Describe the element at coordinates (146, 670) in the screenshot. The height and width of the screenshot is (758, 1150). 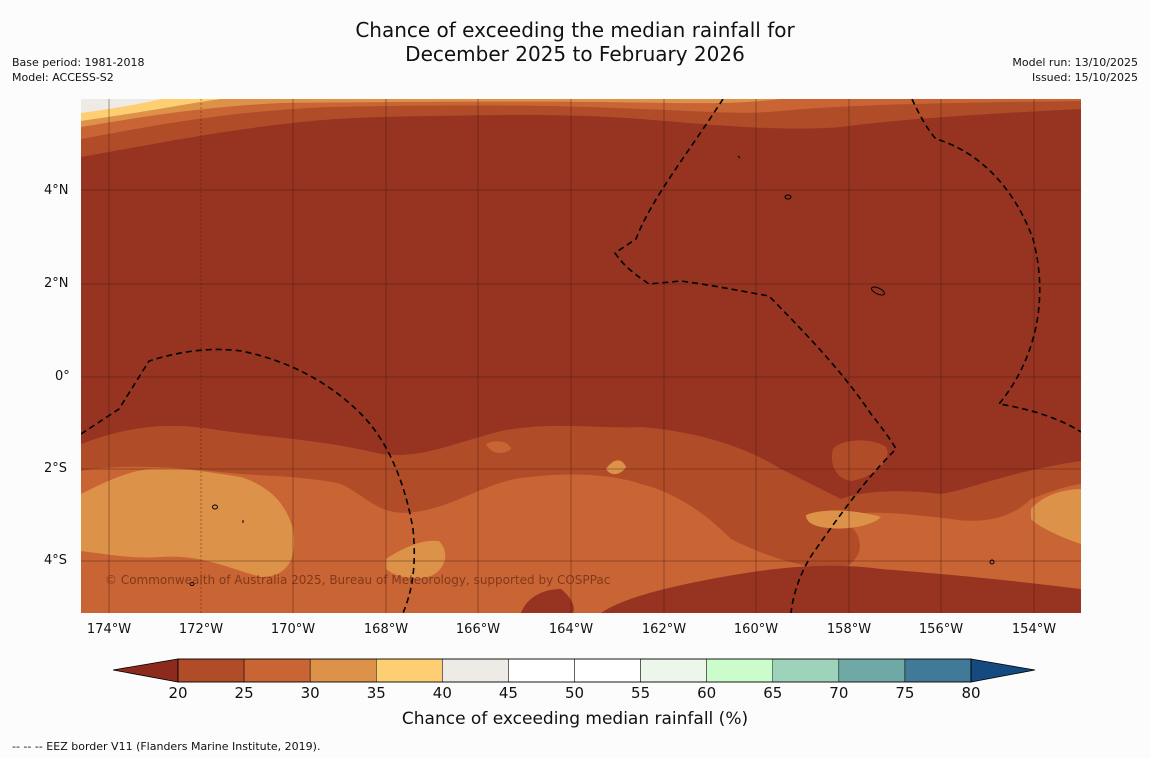
I see `colorbar-under-arrow` at that location.